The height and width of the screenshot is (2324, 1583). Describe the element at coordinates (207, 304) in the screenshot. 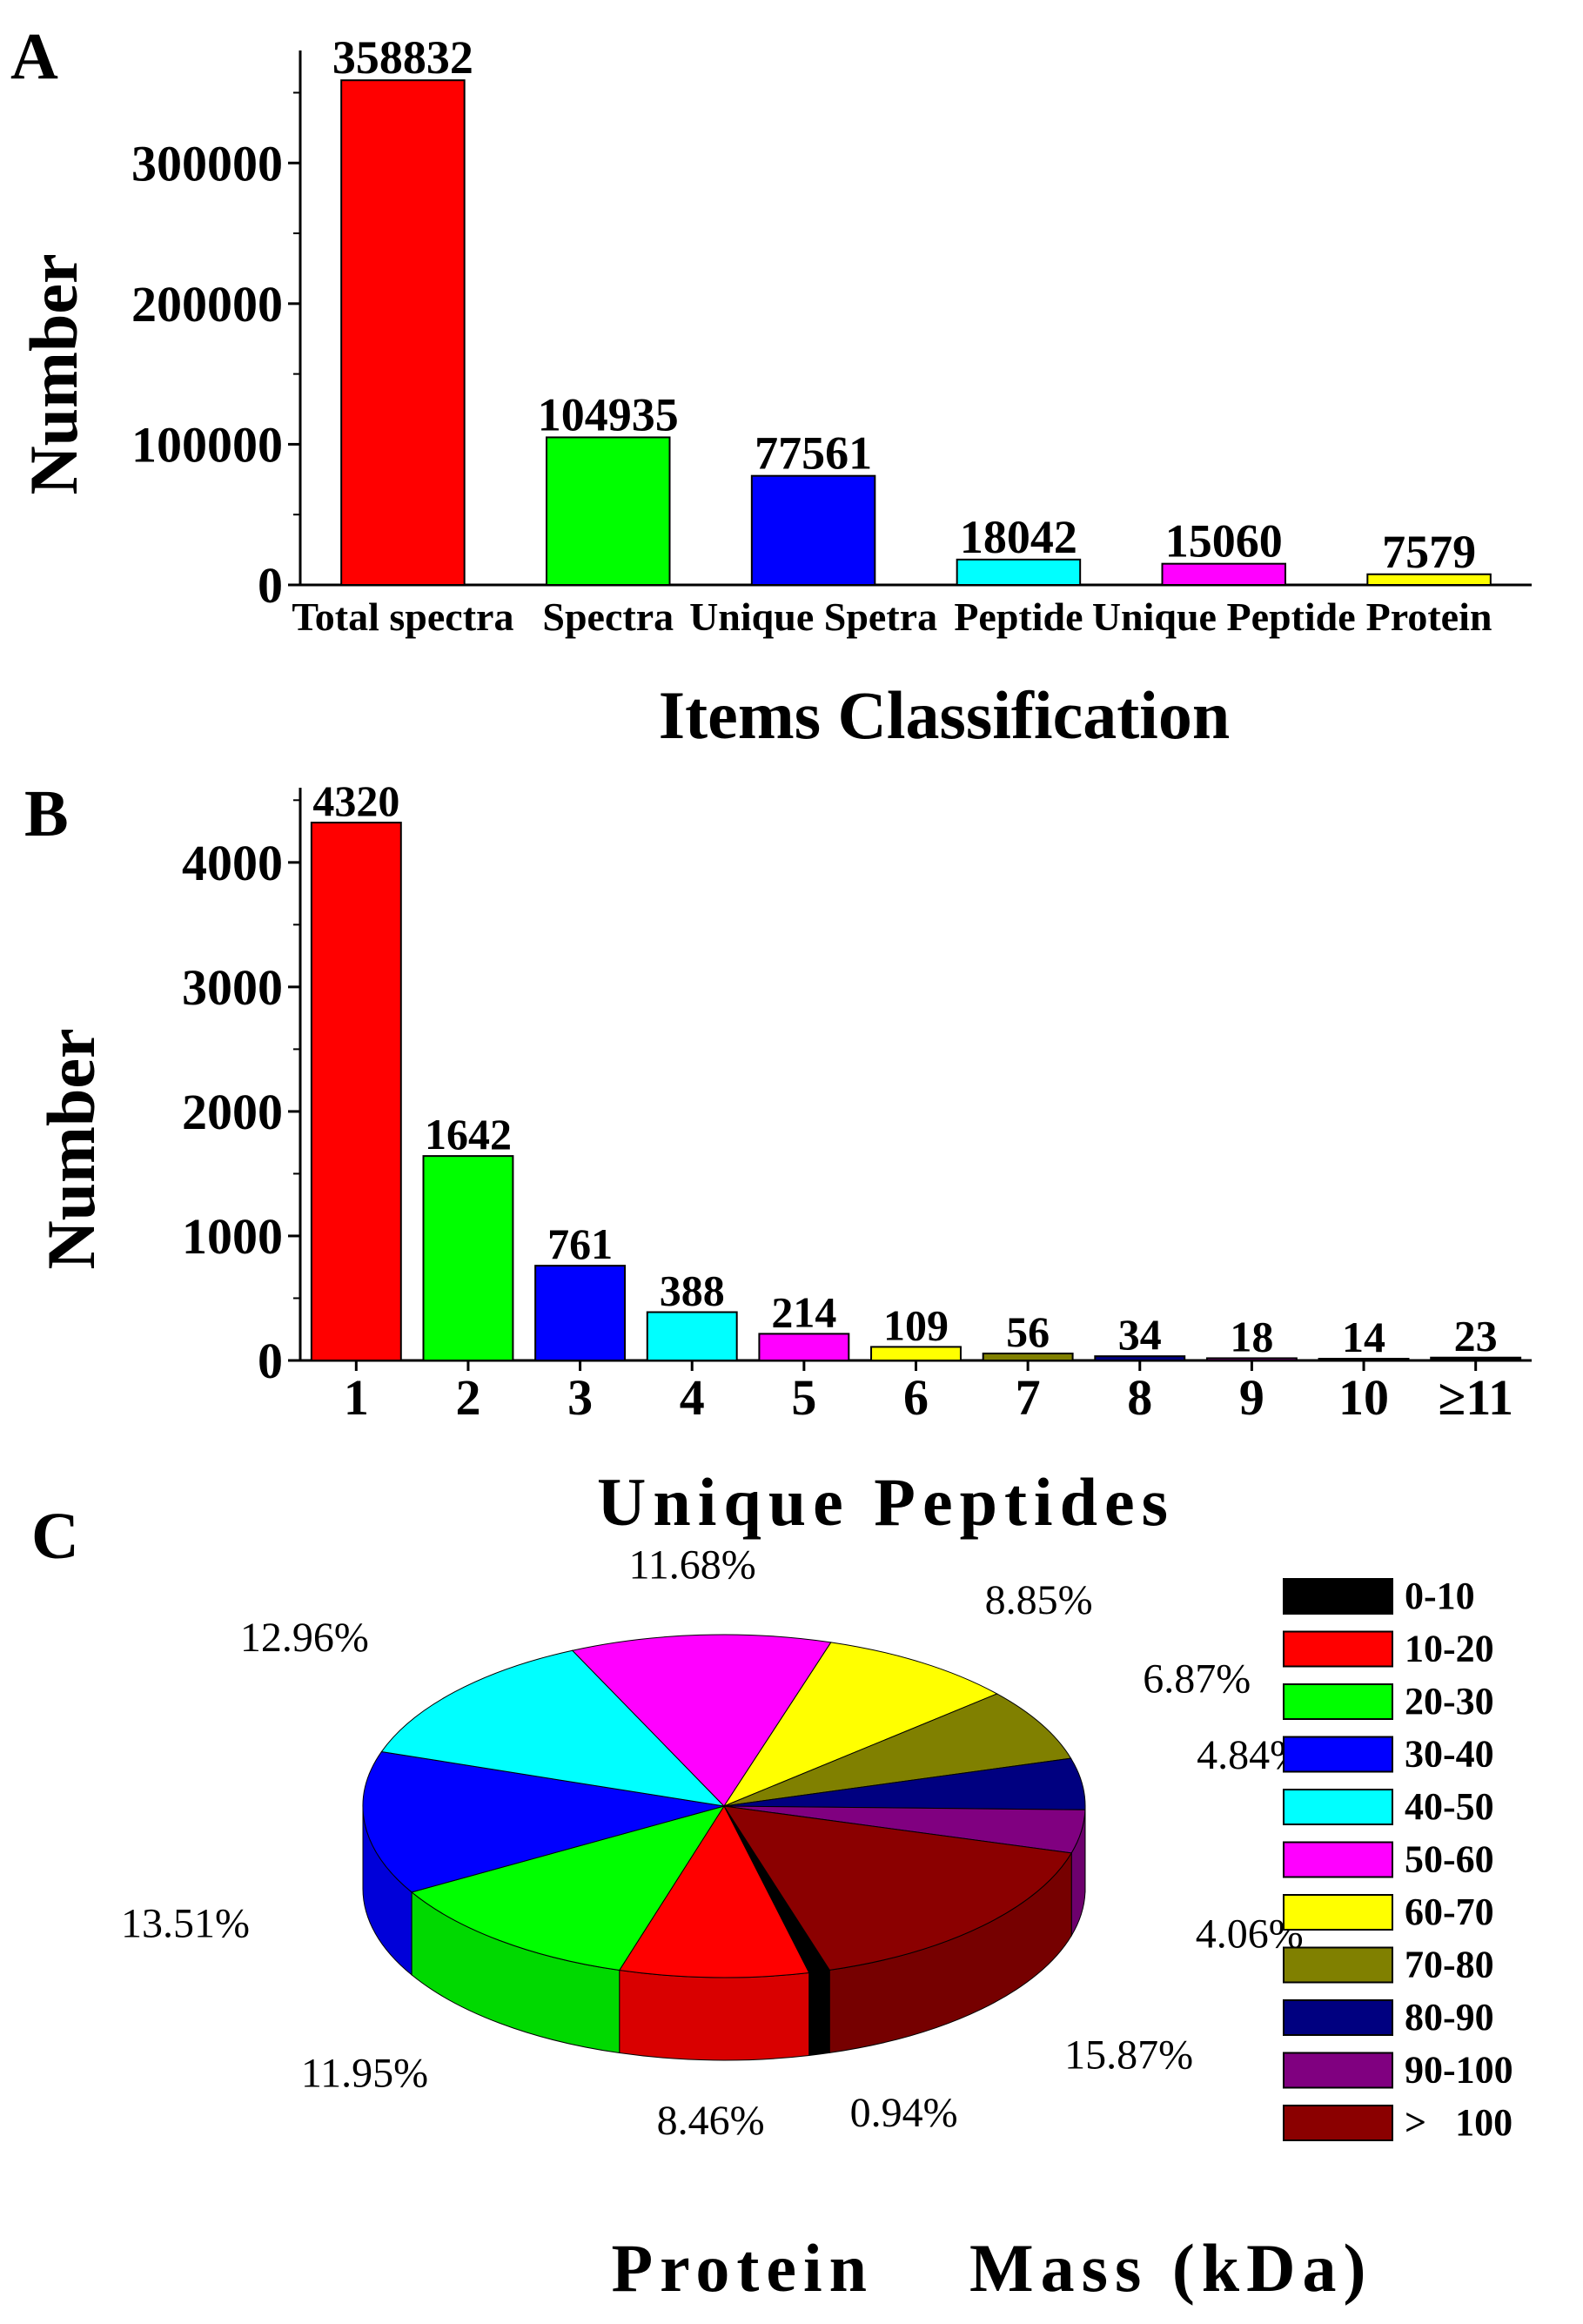

I see `y-tick-label: 200000` at that location.